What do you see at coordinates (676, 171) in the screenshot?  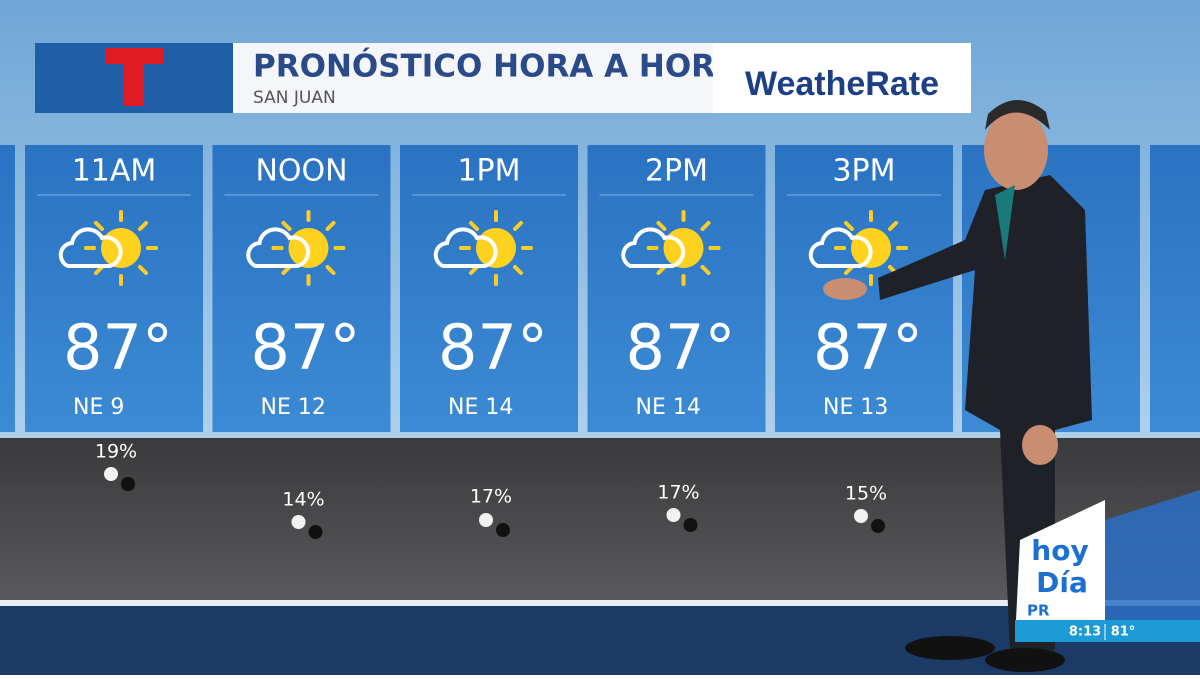 I see `hour-time: 2PM` at bounding box center [676, 171].